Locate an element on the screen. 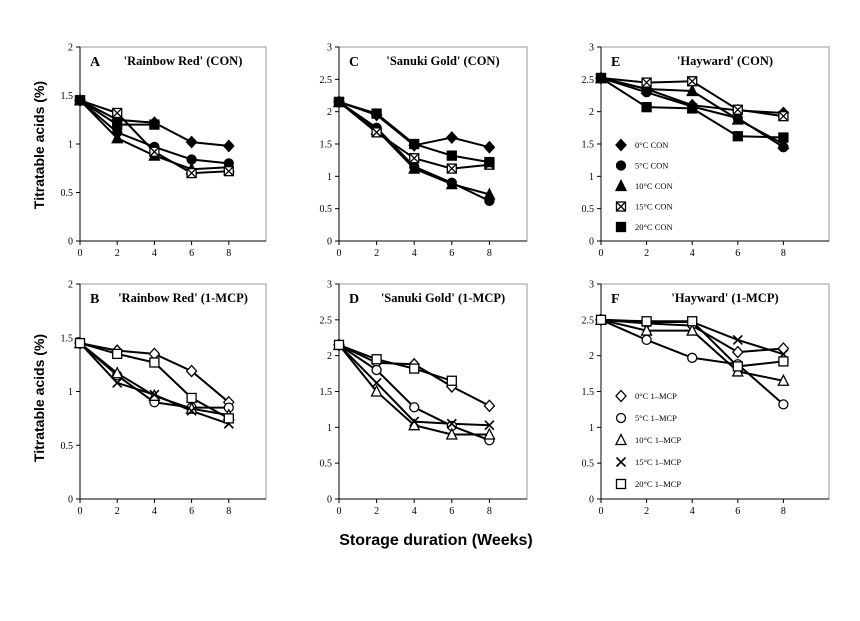  legend-label: 15°C 1–MCP is located at coordinates (658, 462).